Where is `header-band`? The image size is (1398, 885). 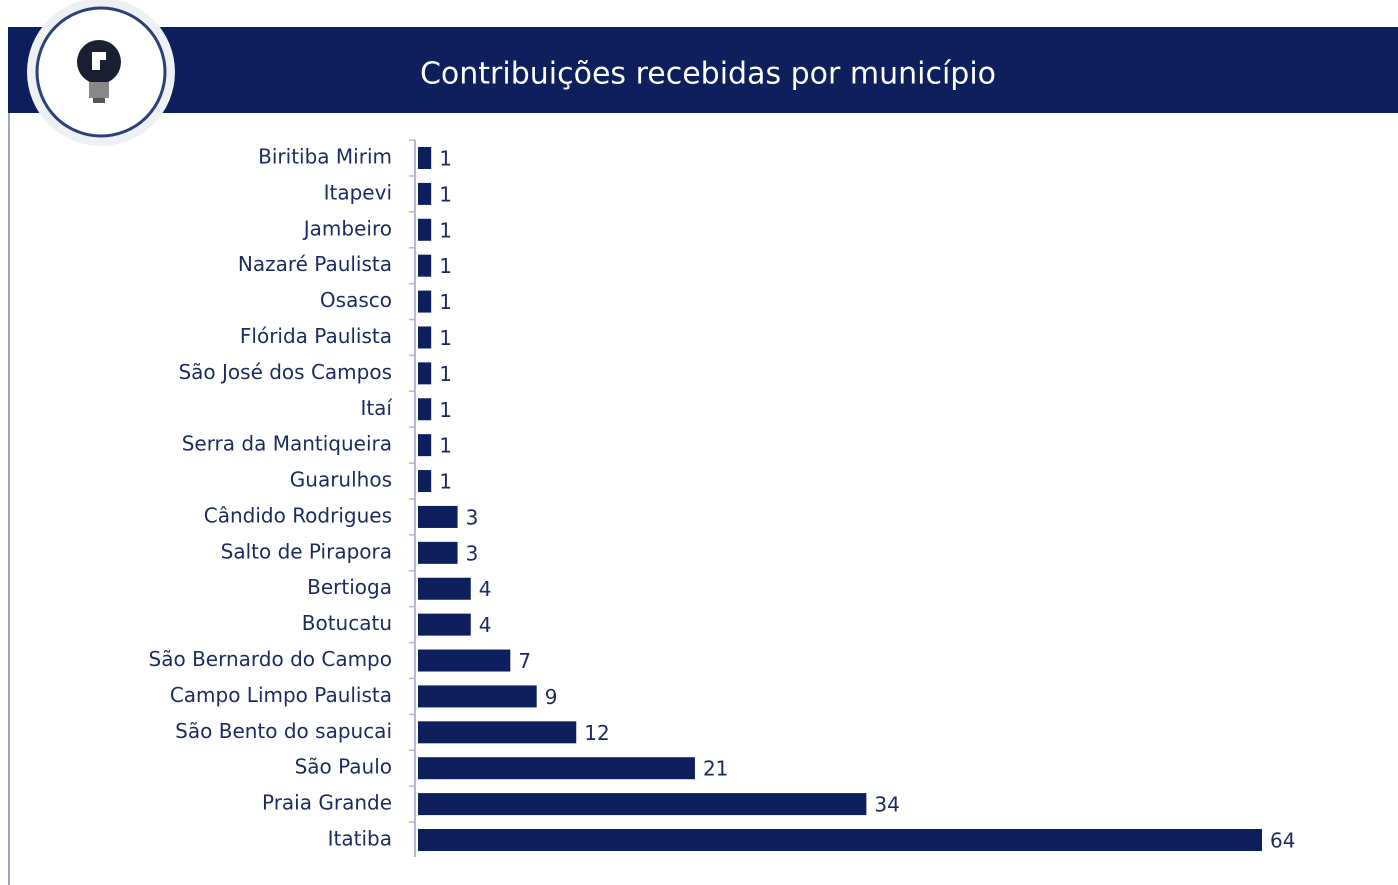 header-band is located at coordinates (703, 70).